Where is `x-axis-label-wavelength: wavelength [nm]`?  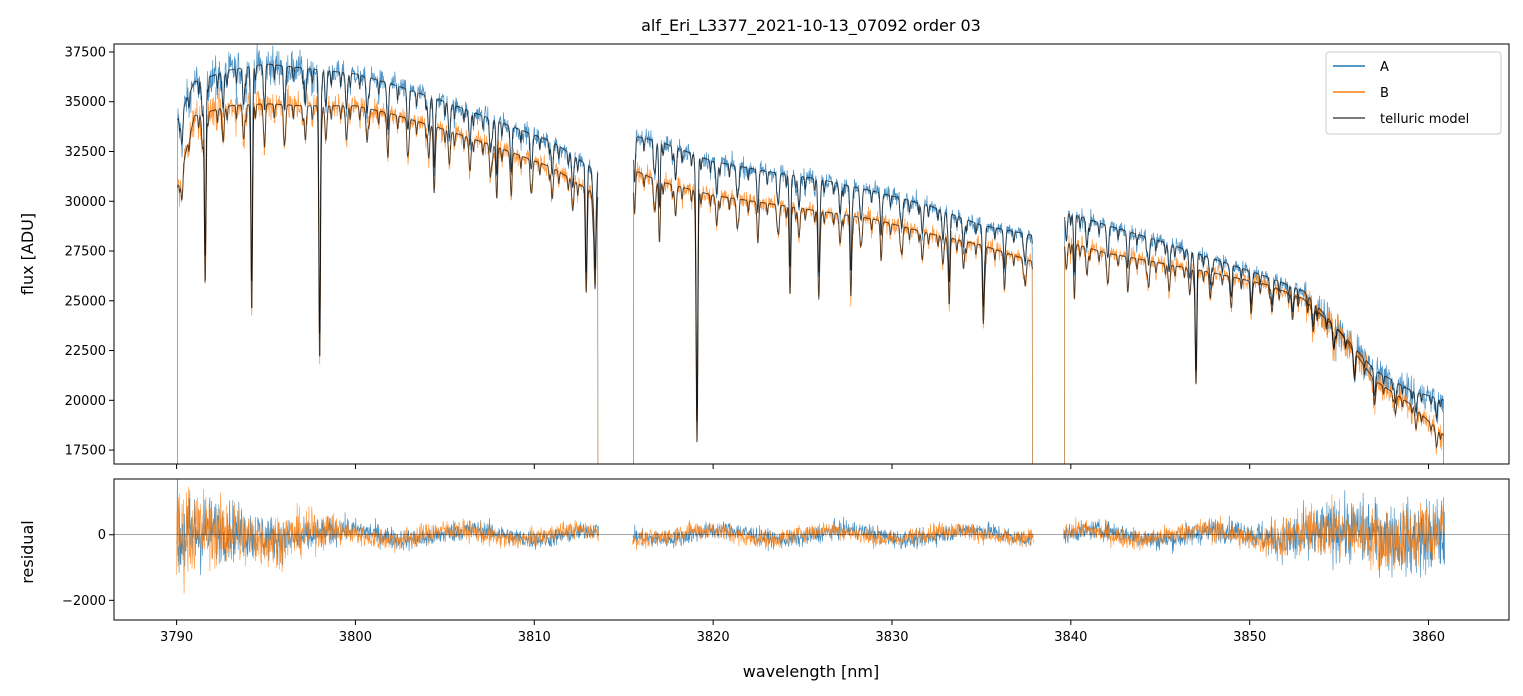
x-axis-label-wavelength: wavelength [nm] is located at coordinates (811, 671).